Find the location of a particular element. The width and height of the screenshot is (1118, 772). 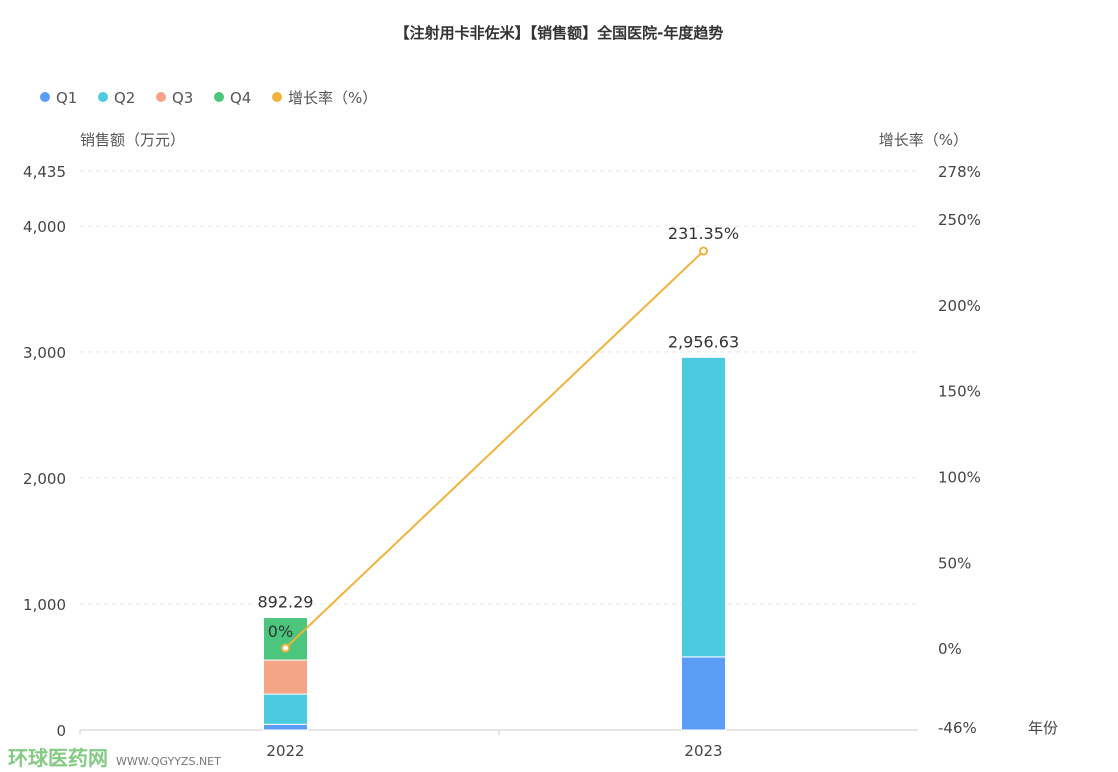

bar-Q3-2022 is located at coordinates (285, 677).